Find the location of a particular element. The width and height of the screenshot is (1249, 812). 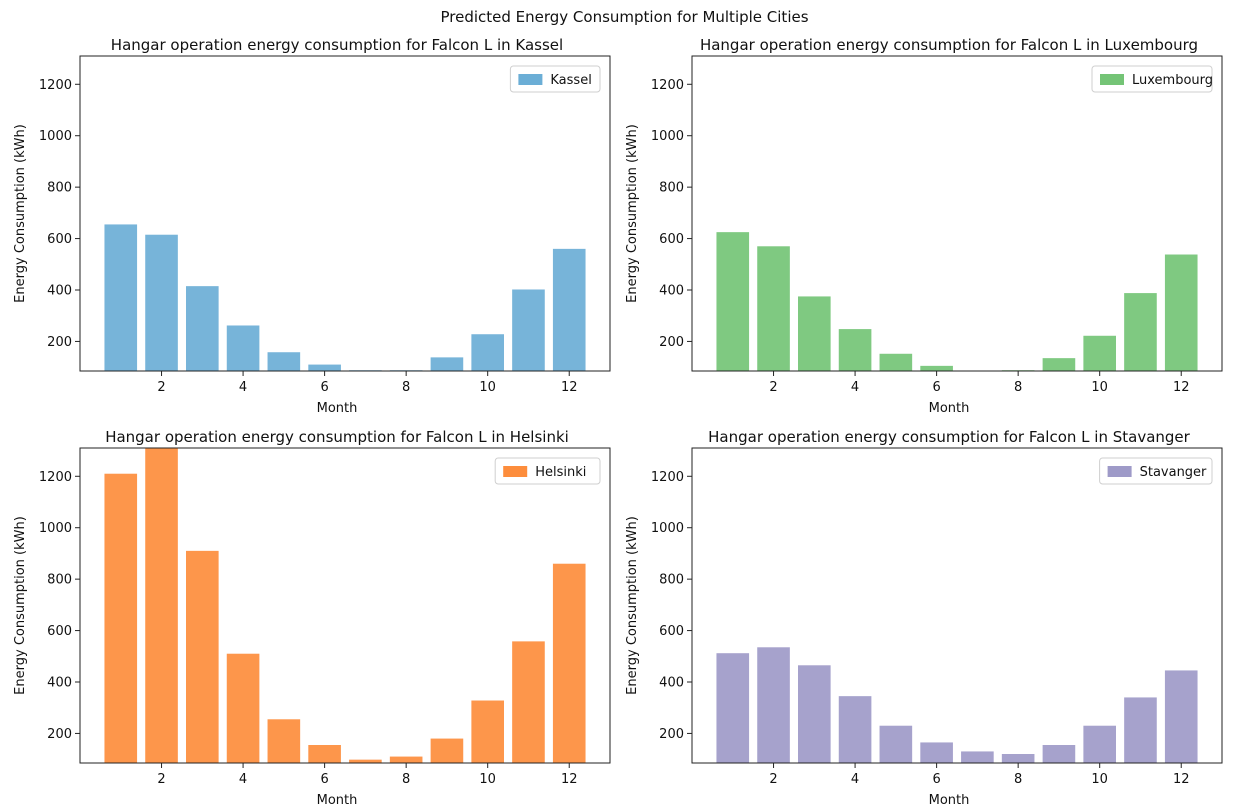

legend: Helsinki is located at coordinates (547, 471).